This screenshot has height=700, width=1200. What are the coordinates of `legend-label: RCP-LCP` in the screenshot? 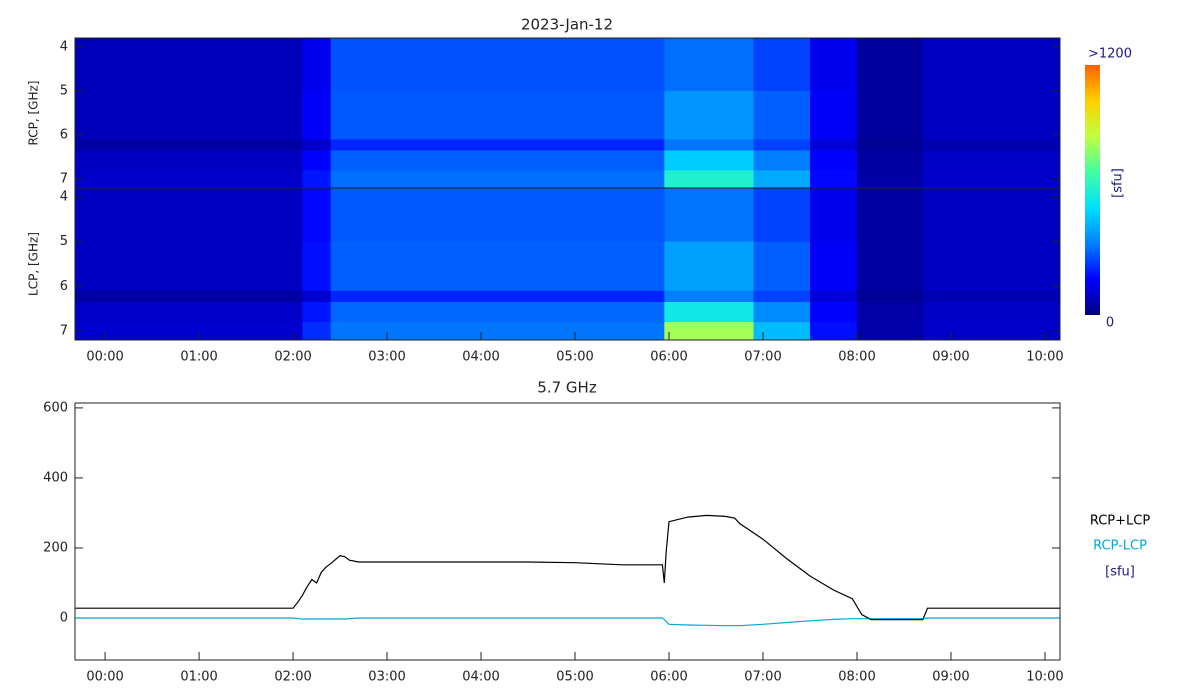 It's located at (1120, 546).